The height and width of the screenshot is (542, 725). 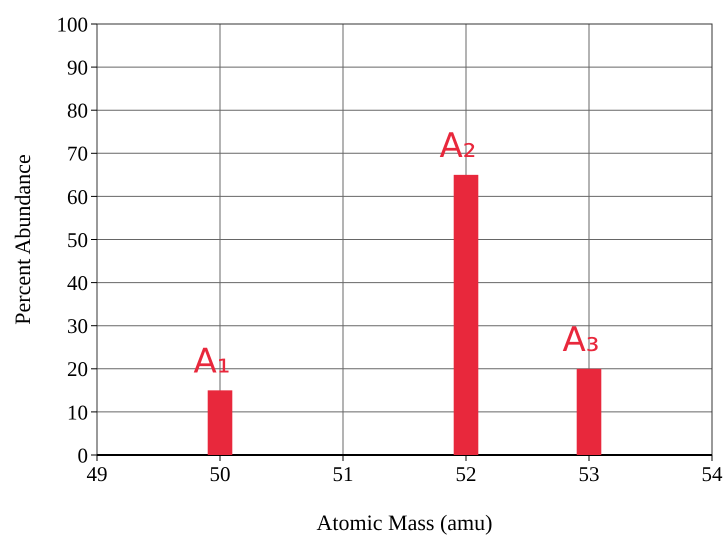 What do you see at coordinates (404, 522) in the screenshot?
I see `x-axis-title: Atomic Mass (amu)` at bounding box center [404, 522].